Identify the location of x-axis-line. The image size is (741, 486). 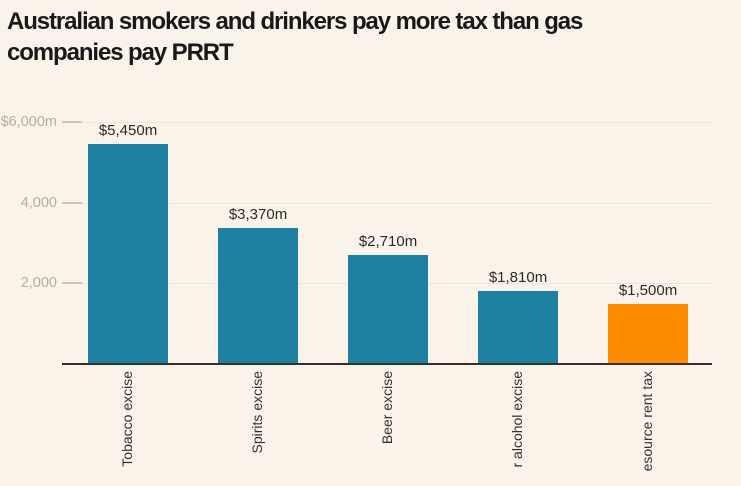
(387, 364).